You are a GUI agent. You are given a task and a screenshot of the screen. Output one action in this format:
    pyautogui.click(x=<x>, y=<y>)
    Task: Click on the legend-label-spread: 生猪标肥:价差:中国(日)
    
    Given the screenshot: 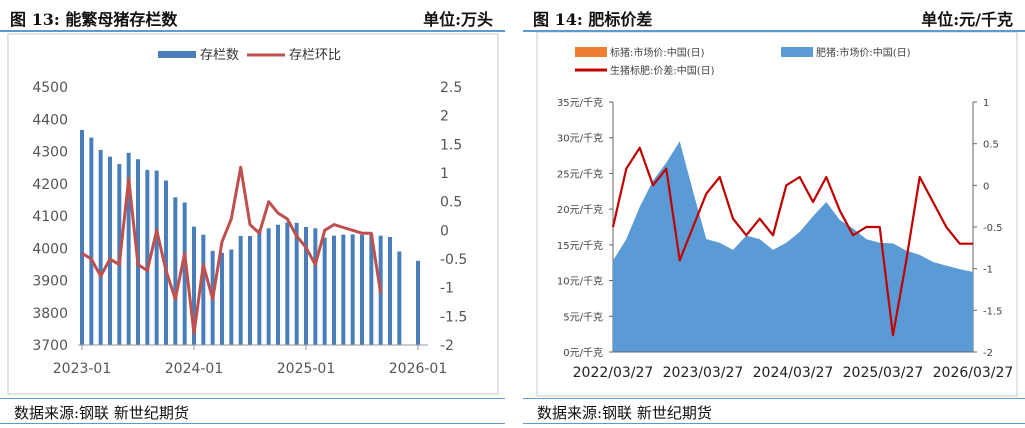 What is the action you would take?
    pyautogui.click(x=662, y=70)
    